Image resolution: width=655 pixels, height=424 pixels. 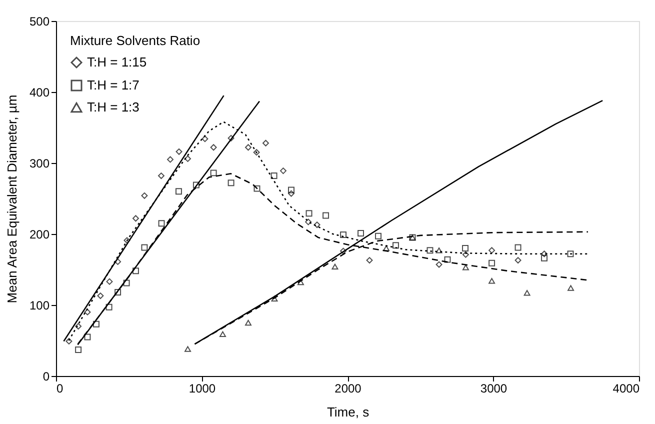 I want to click on legend-label: T:H = 1:3, so click(x=113, y=107).